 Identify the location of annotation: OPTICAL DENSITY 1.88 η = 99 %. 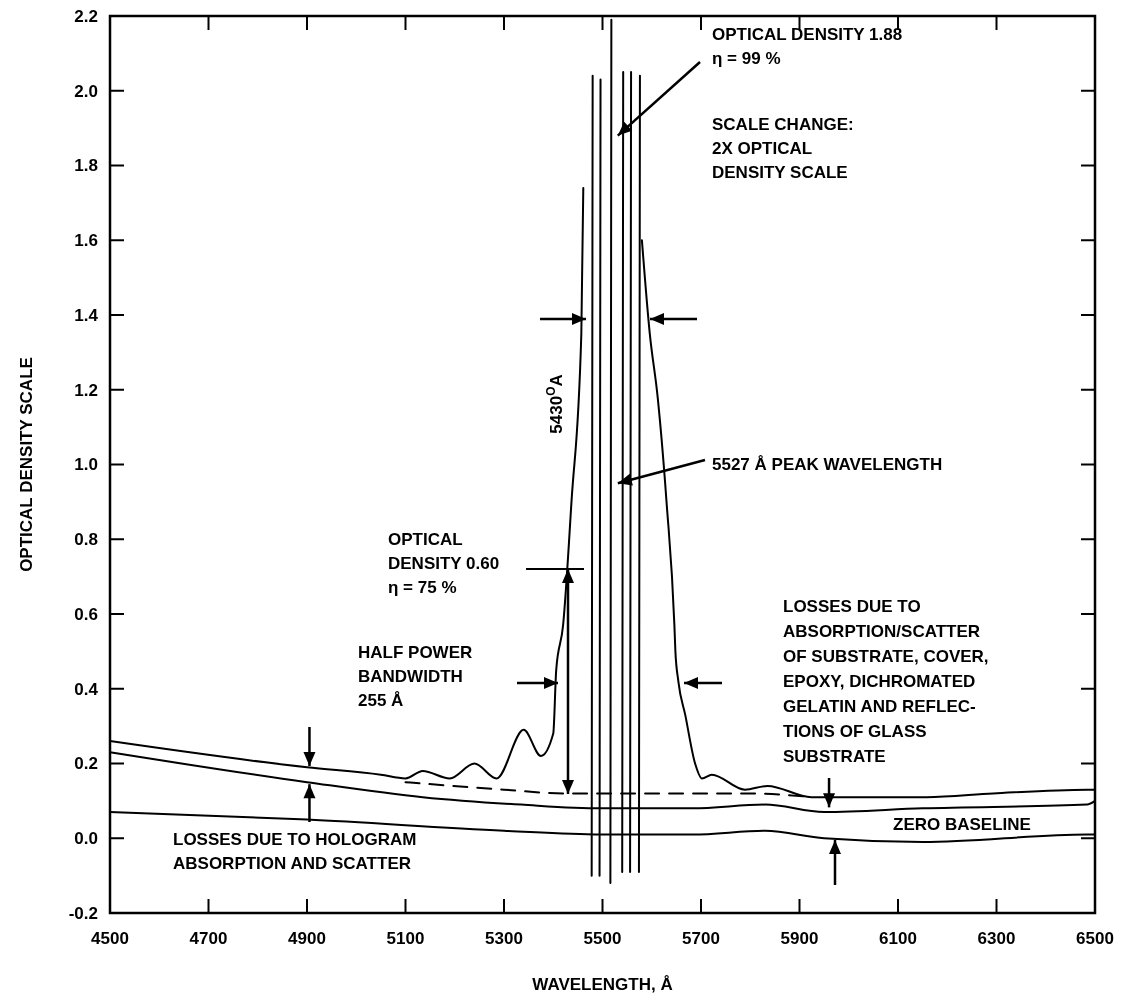
(807, 46).